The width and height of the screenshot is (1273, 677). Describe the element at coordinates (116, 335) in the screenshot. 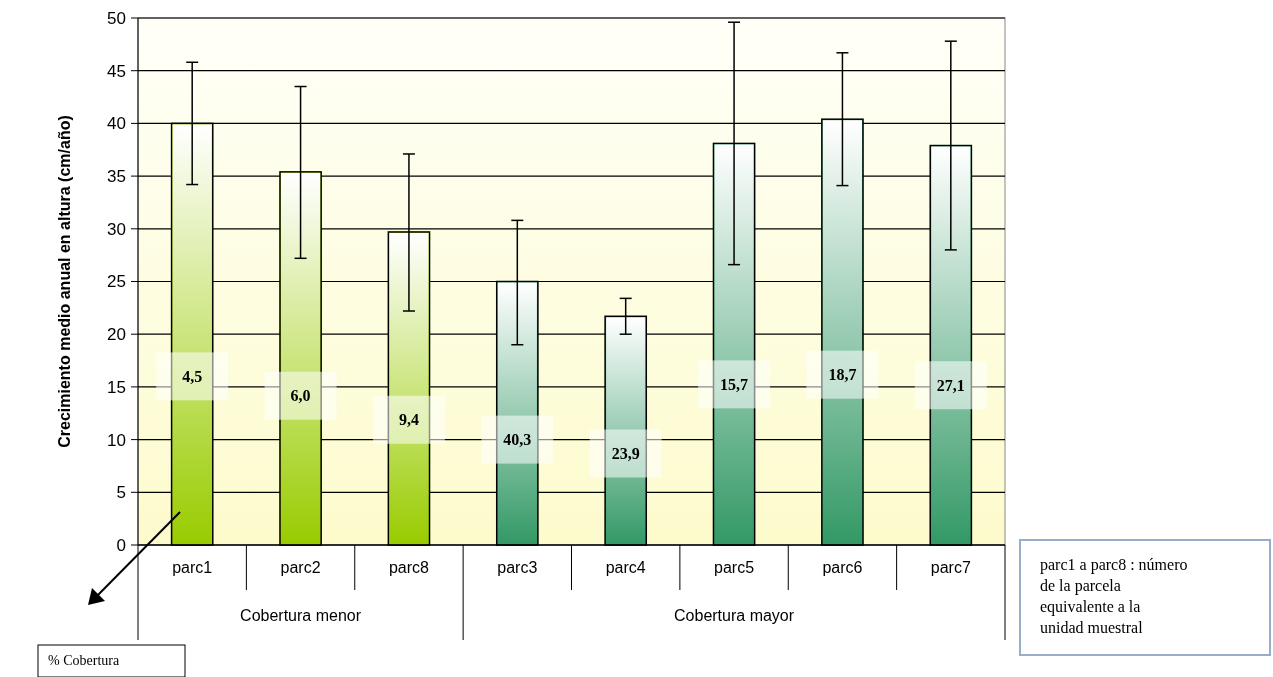

I see `y-tick-label: 20` at that location.